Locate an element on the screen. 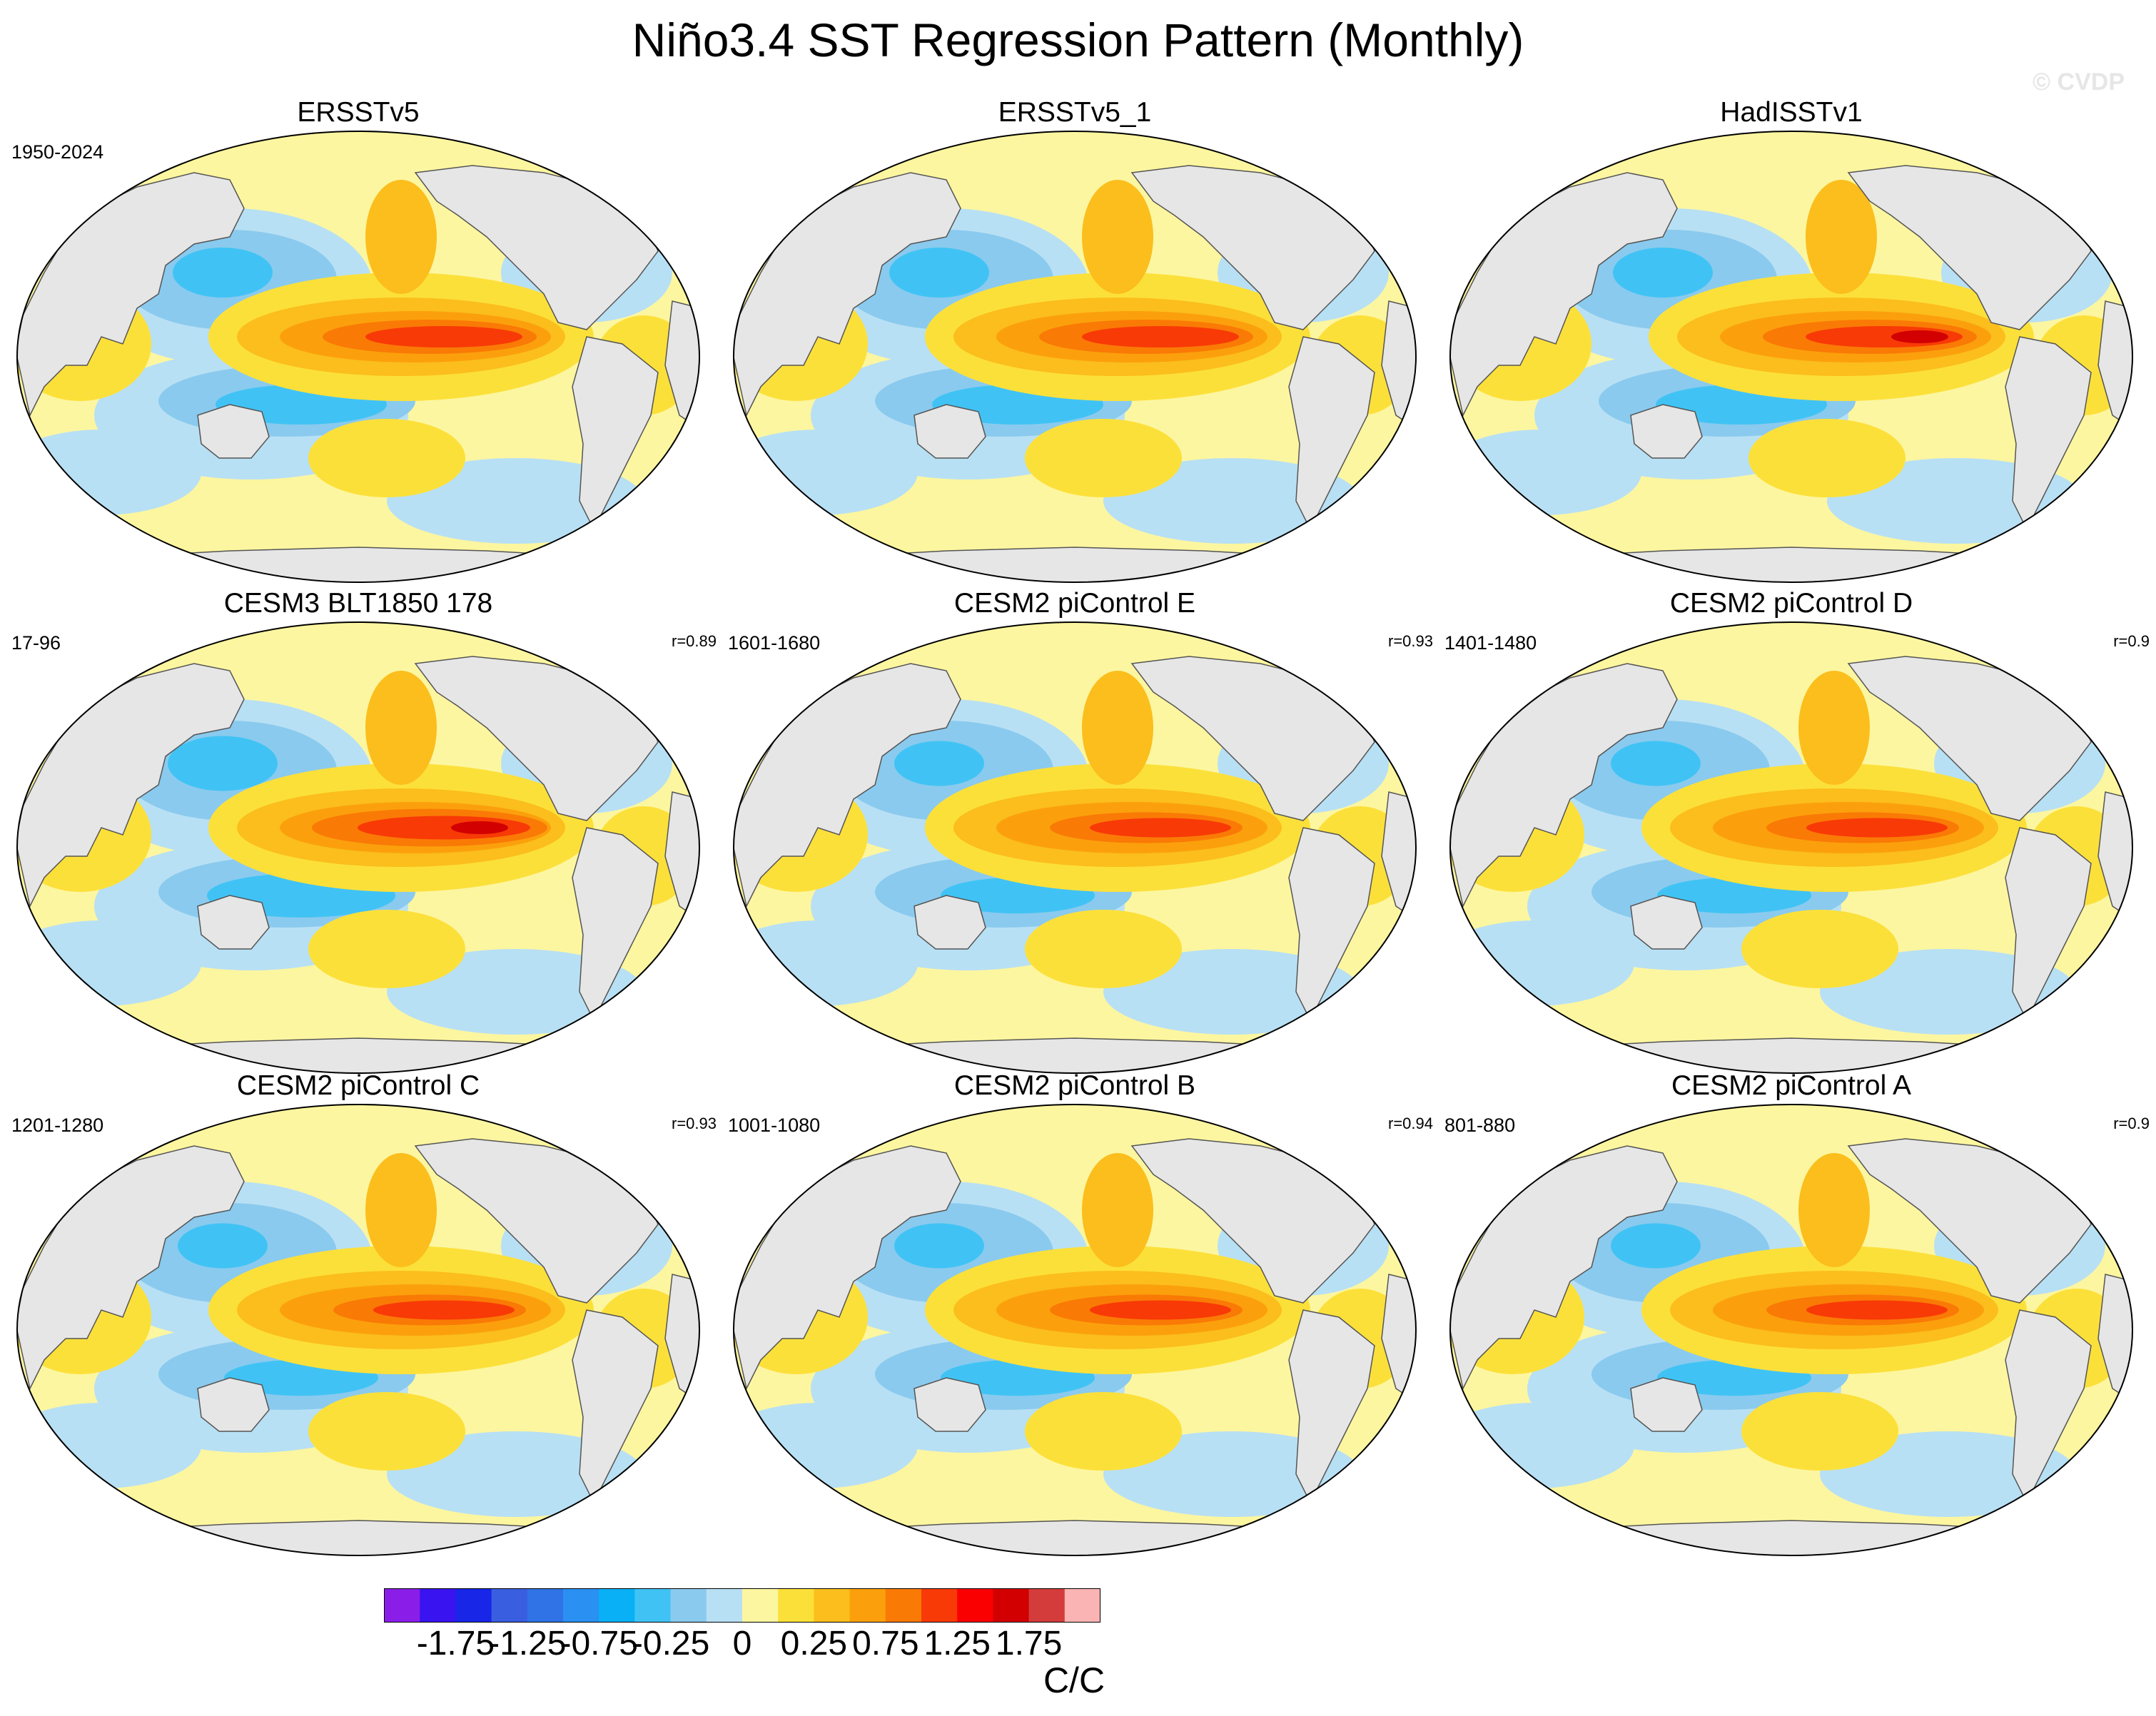 The image size is (2156, 1716). colorbar-tick-label: 1.75 is located at coordinates (1029, 1643).